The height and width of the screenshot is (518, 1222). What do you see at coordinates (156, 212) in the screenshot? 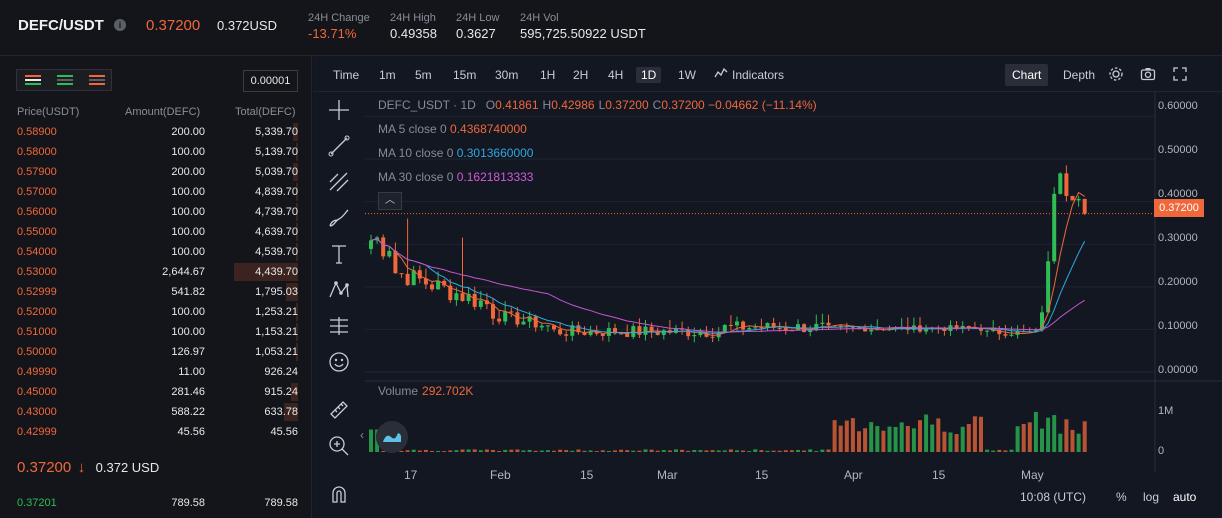
I see `ask-row: 0.56000 100.00 4,739.70` at bounding box center [156, 212].